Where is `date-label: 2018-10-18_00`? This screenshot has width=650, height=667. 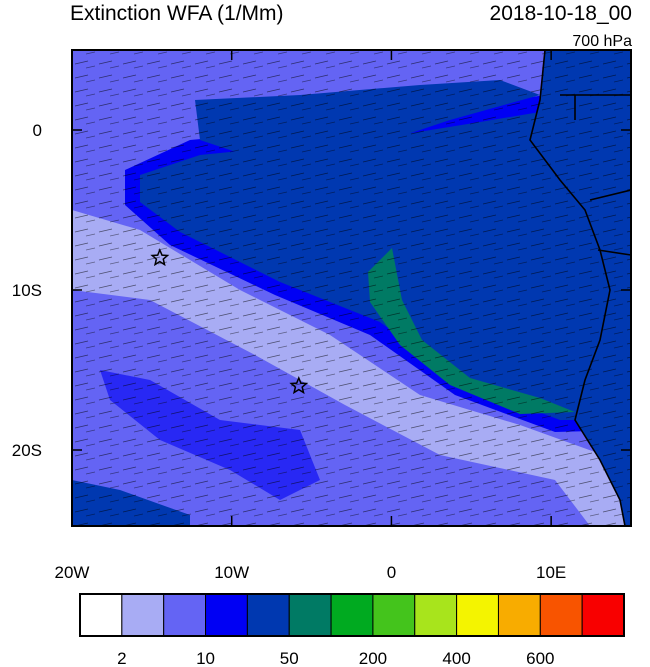
date-label: 2018-10-18_00 is located at coordinates (561, 13).